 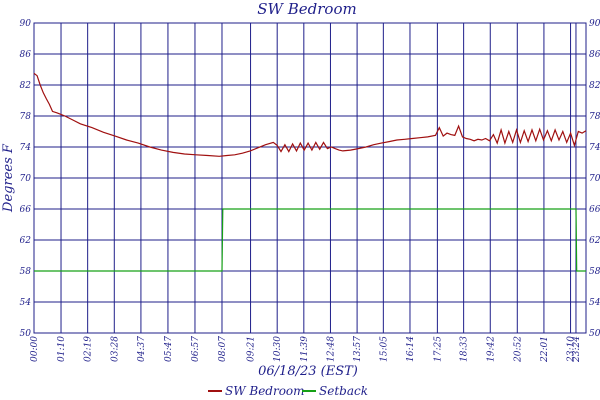 What do you see at coordinates (306, 9) in the screenshot?
I see `chart-title: SW Bedroom` at bounding box center [306, 9].